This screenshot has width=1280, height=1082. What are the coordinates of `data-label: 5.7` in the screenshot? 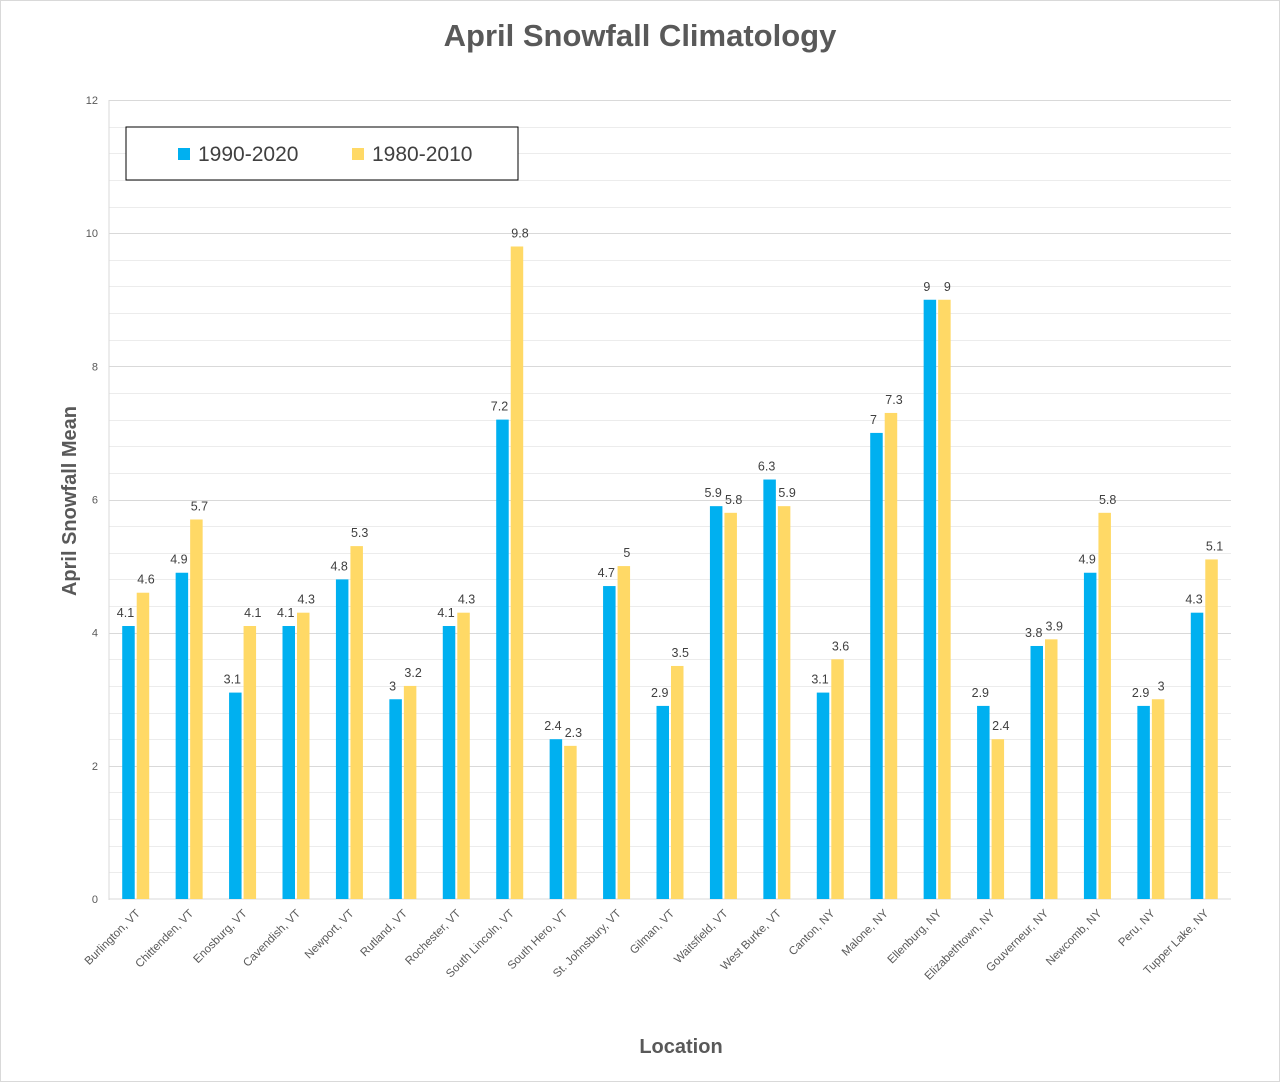 It's located at (199, 506).